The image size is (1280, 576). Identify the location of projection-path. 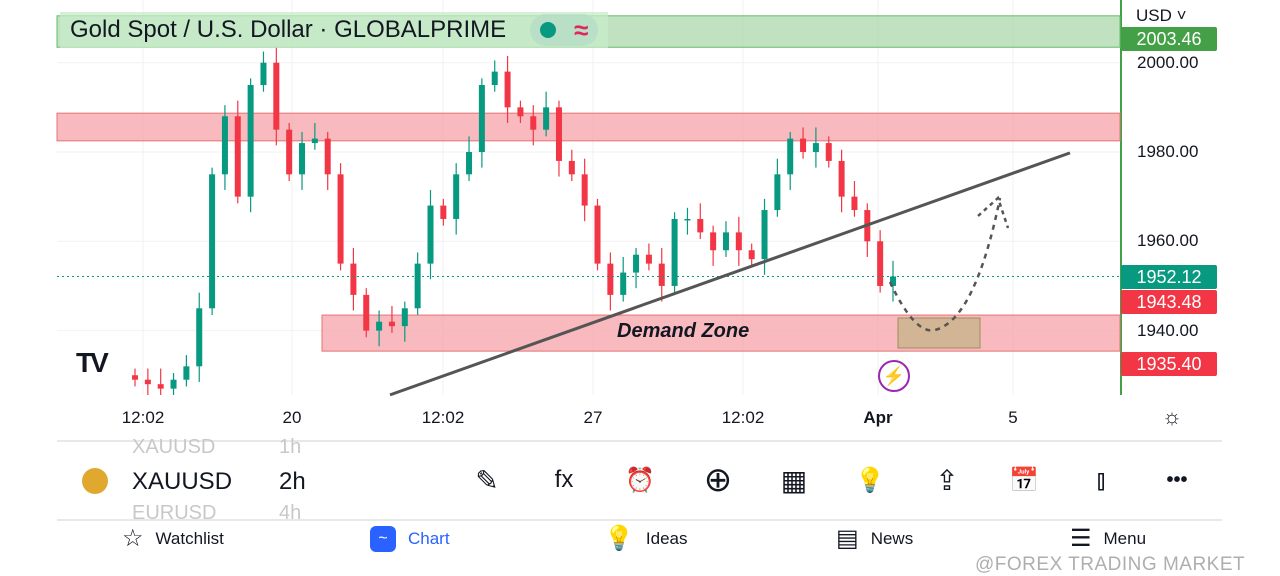
(945, 264).